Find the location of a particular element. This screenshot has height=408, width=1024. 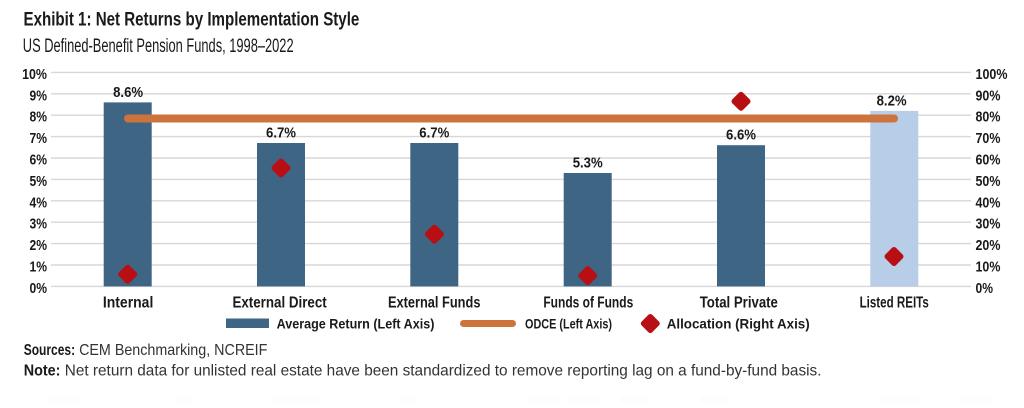

svg-text: 80% is located at coordinates (988, 117).